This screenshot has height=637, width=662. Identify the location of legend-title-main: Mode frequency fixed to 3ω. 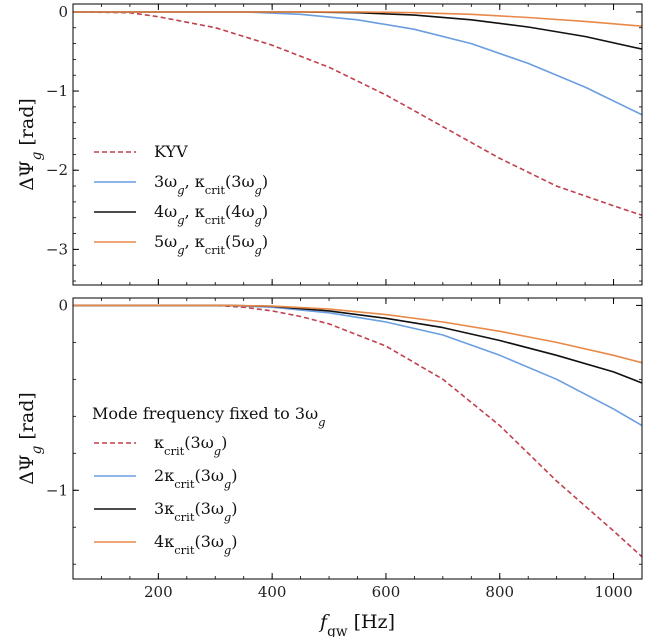
(205, 413).